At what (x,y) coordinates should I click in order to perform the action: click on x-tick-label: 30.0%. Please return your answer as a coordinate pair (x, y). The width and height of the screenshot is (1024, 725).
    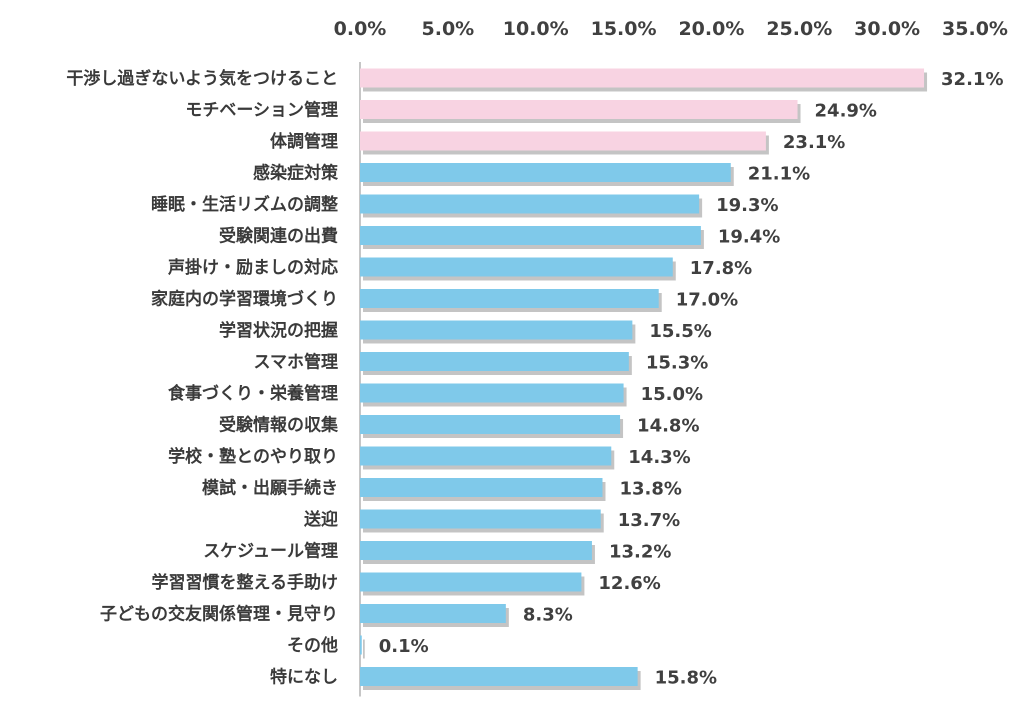
    Looking at the image, I should click on (887, 29).